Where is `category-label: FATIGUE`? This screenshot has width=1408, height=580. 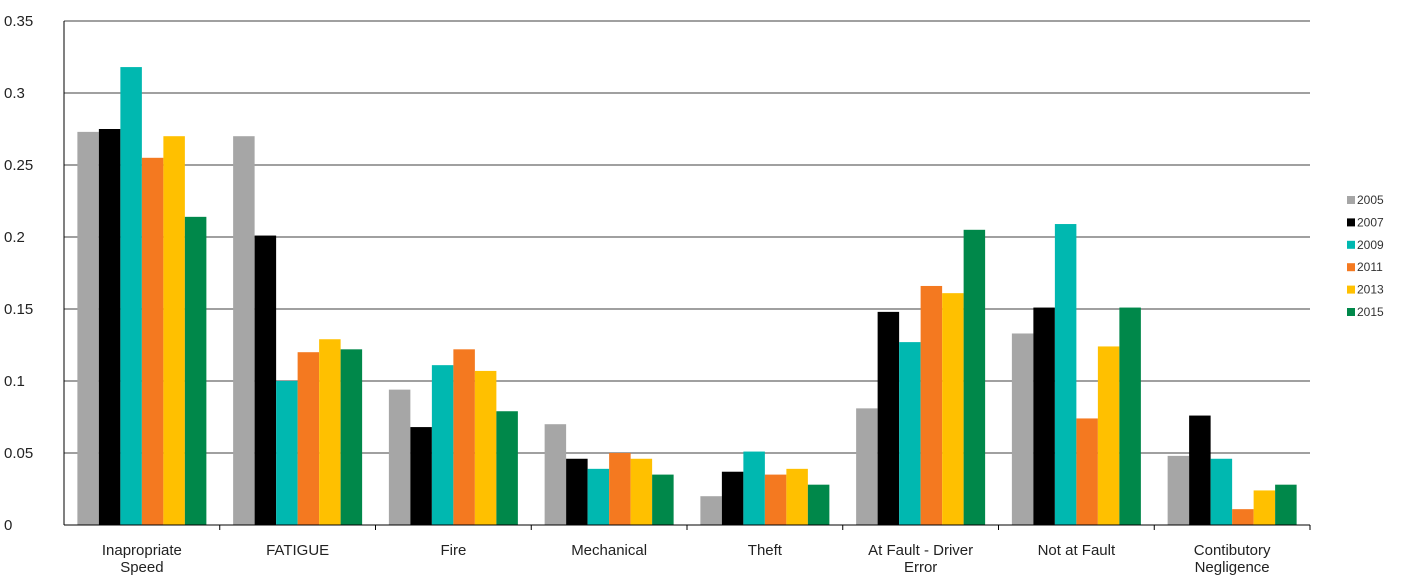
category-label: FATIGUE is located at coordinates (297, 550).